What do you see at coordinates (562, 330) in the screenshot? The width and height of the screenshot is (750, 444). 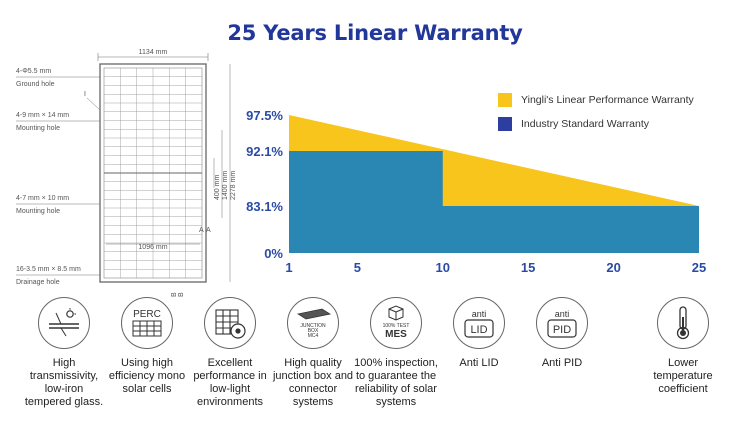 I see `svg-text: PID` at bounding box center [562, 330].